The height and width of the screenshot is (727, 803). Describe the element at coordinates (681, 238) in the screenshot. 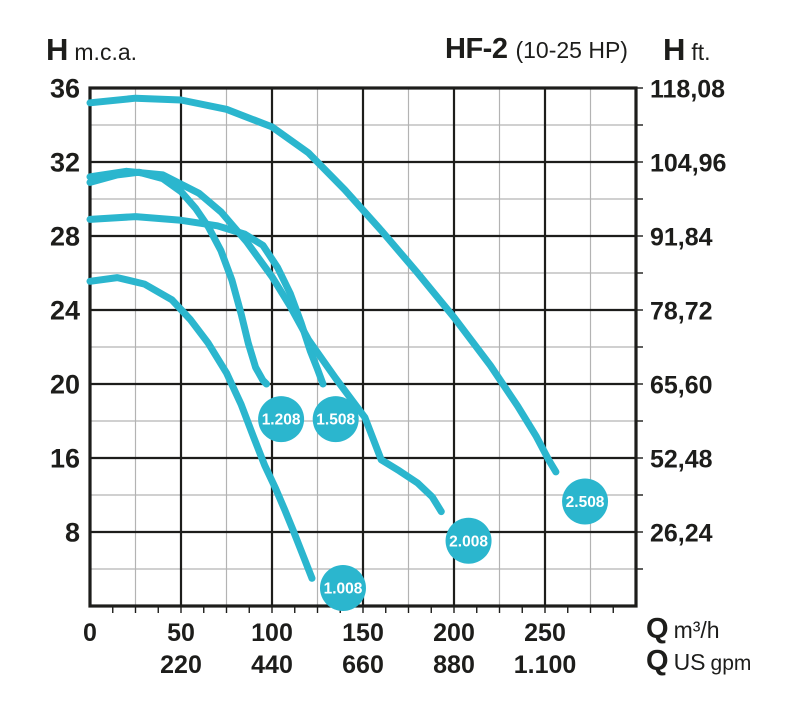

I see `right-axis-tick-label: 91,84` at that location.